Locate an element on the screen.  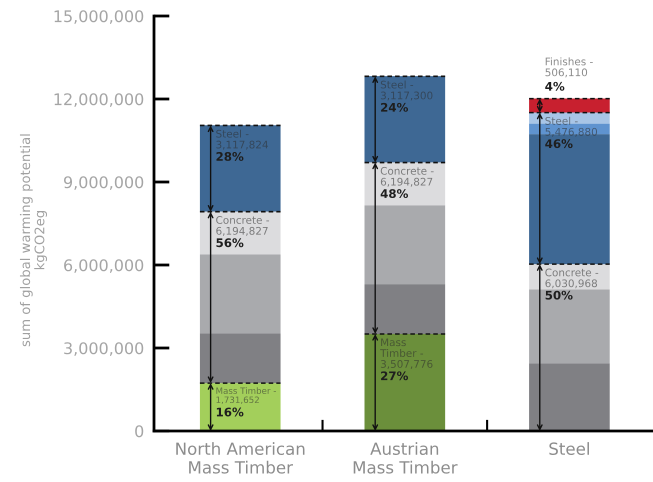
x-tick-label: North American Mass Timber is located at coordinates (240, 458).